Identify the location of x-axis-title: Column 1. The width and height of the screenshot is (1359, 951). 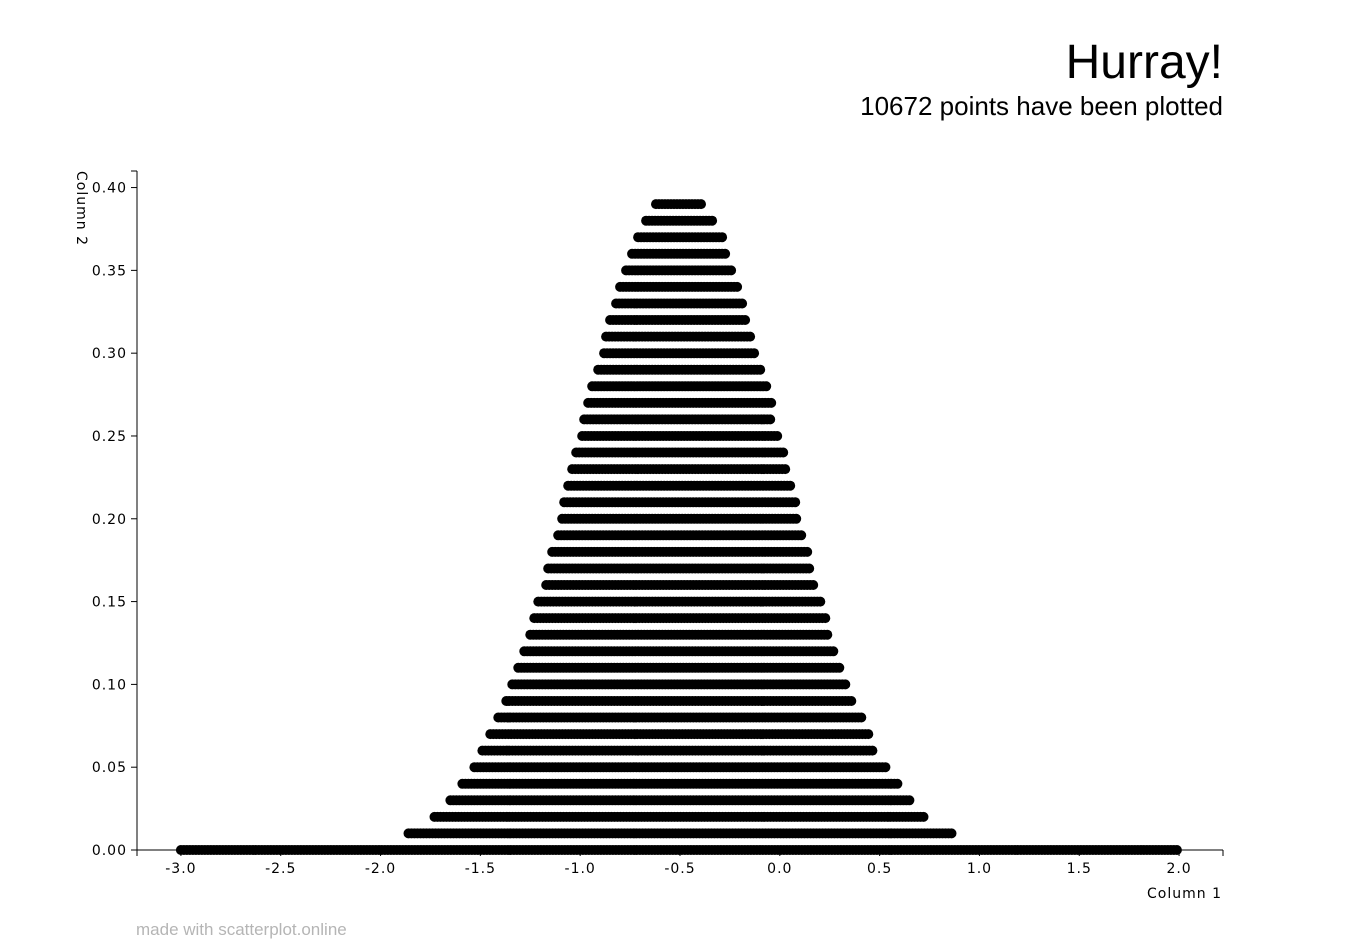
(1184, 894).